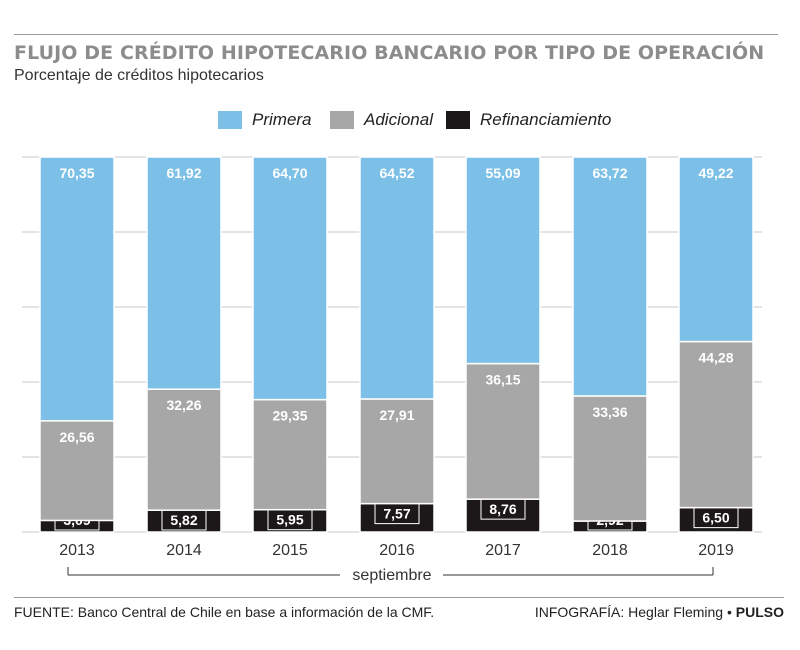 The height and width of the screenshot is (650, 800). What do you see at coordinates (502, 380) in the screenshot?
I see `data-label-adicional: 36,15` at bounding box center [502, 380].